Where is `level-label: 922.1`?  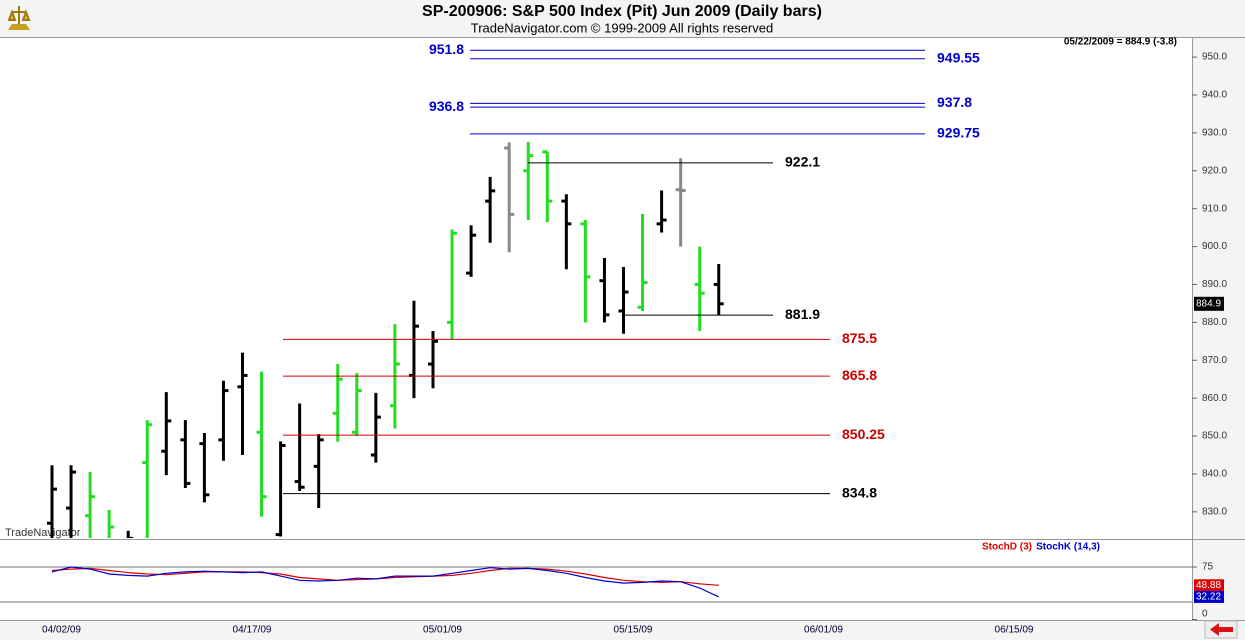
level-label: 922.1 is located at coordinates (802, 162).